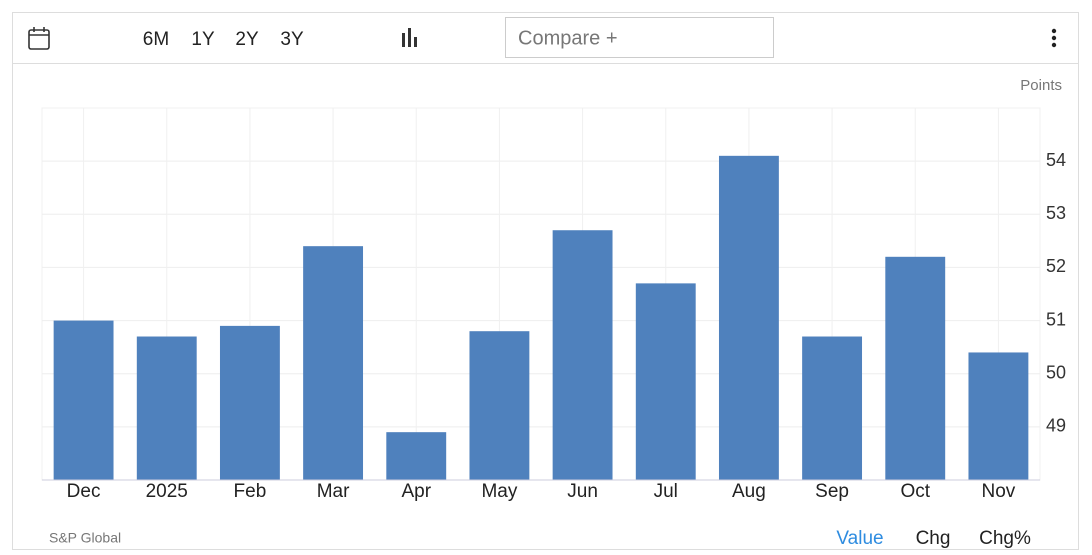  Describe the element at coordinates (639, 37) in the screenshot. I see `compare-input` at that location.